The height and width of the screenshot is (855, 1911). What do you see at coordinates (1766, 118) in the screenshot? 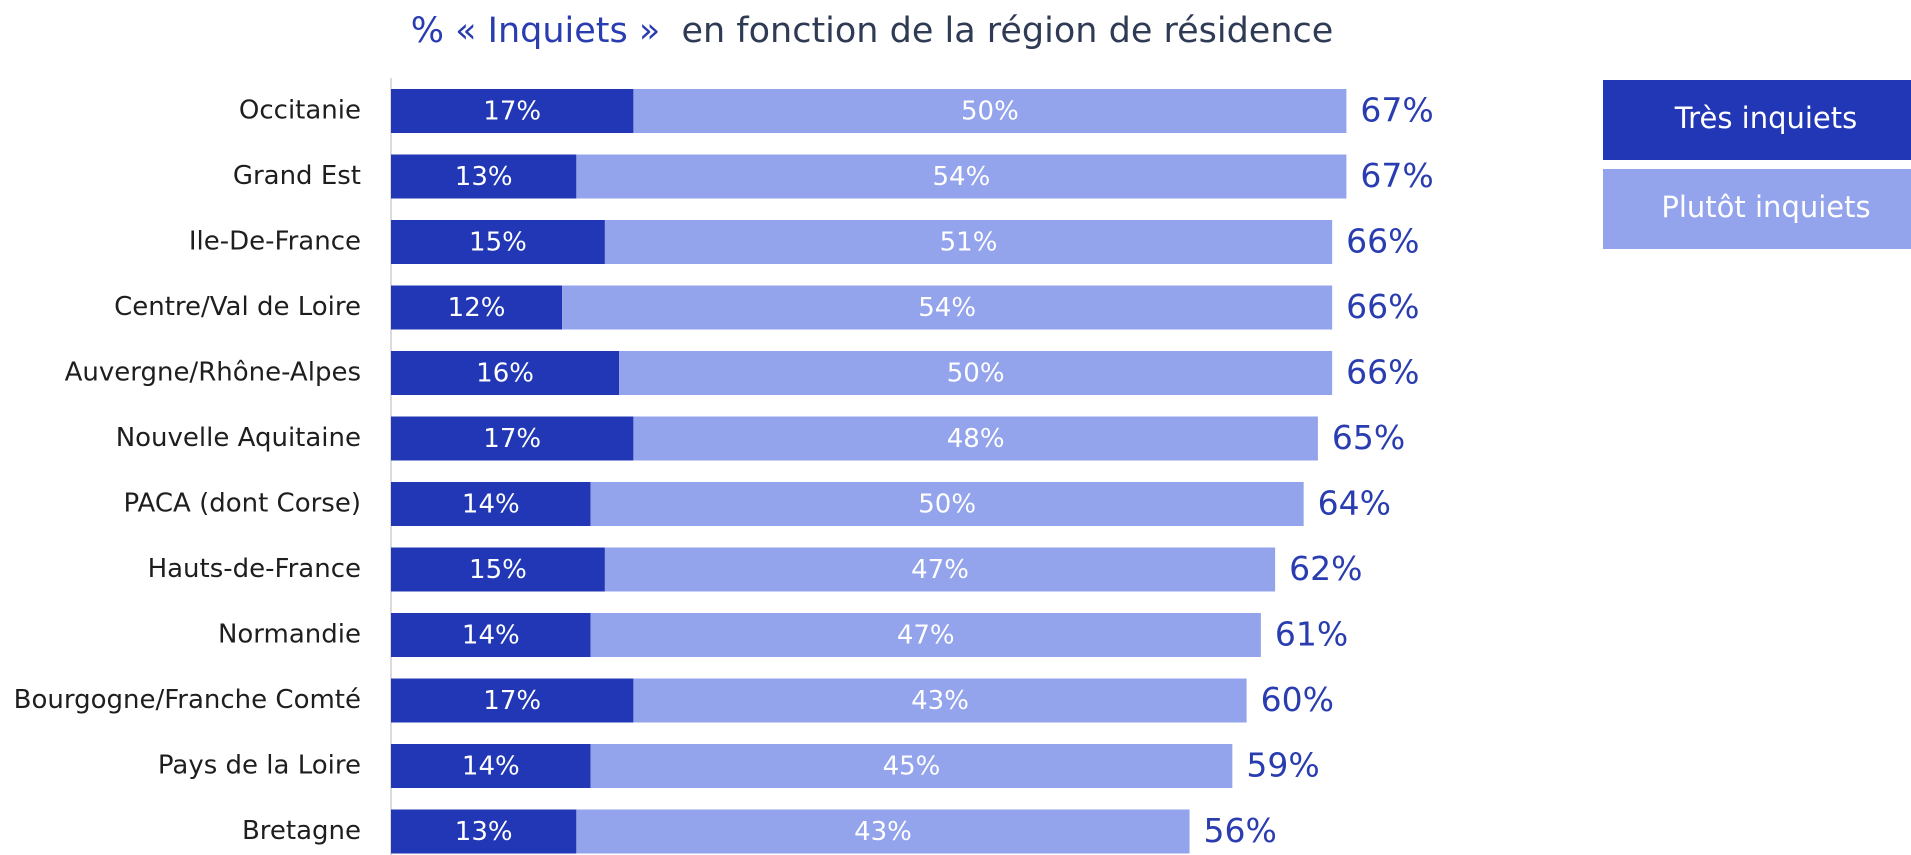
I see `legend-label: Très inquiets` at bounding box center [1766, 118].